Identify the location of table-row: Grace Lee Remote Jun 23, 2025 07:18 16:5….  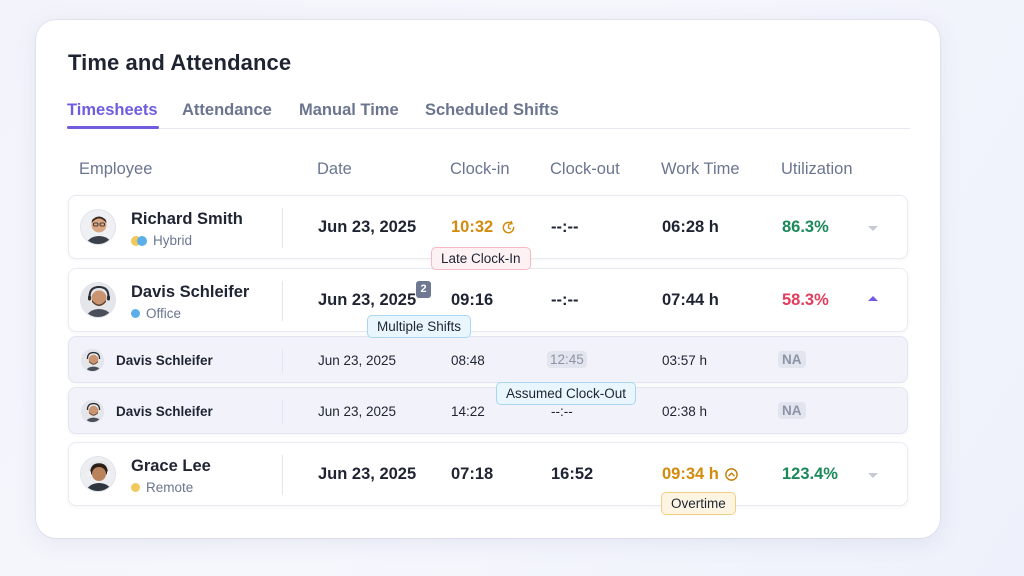
(488, 474).